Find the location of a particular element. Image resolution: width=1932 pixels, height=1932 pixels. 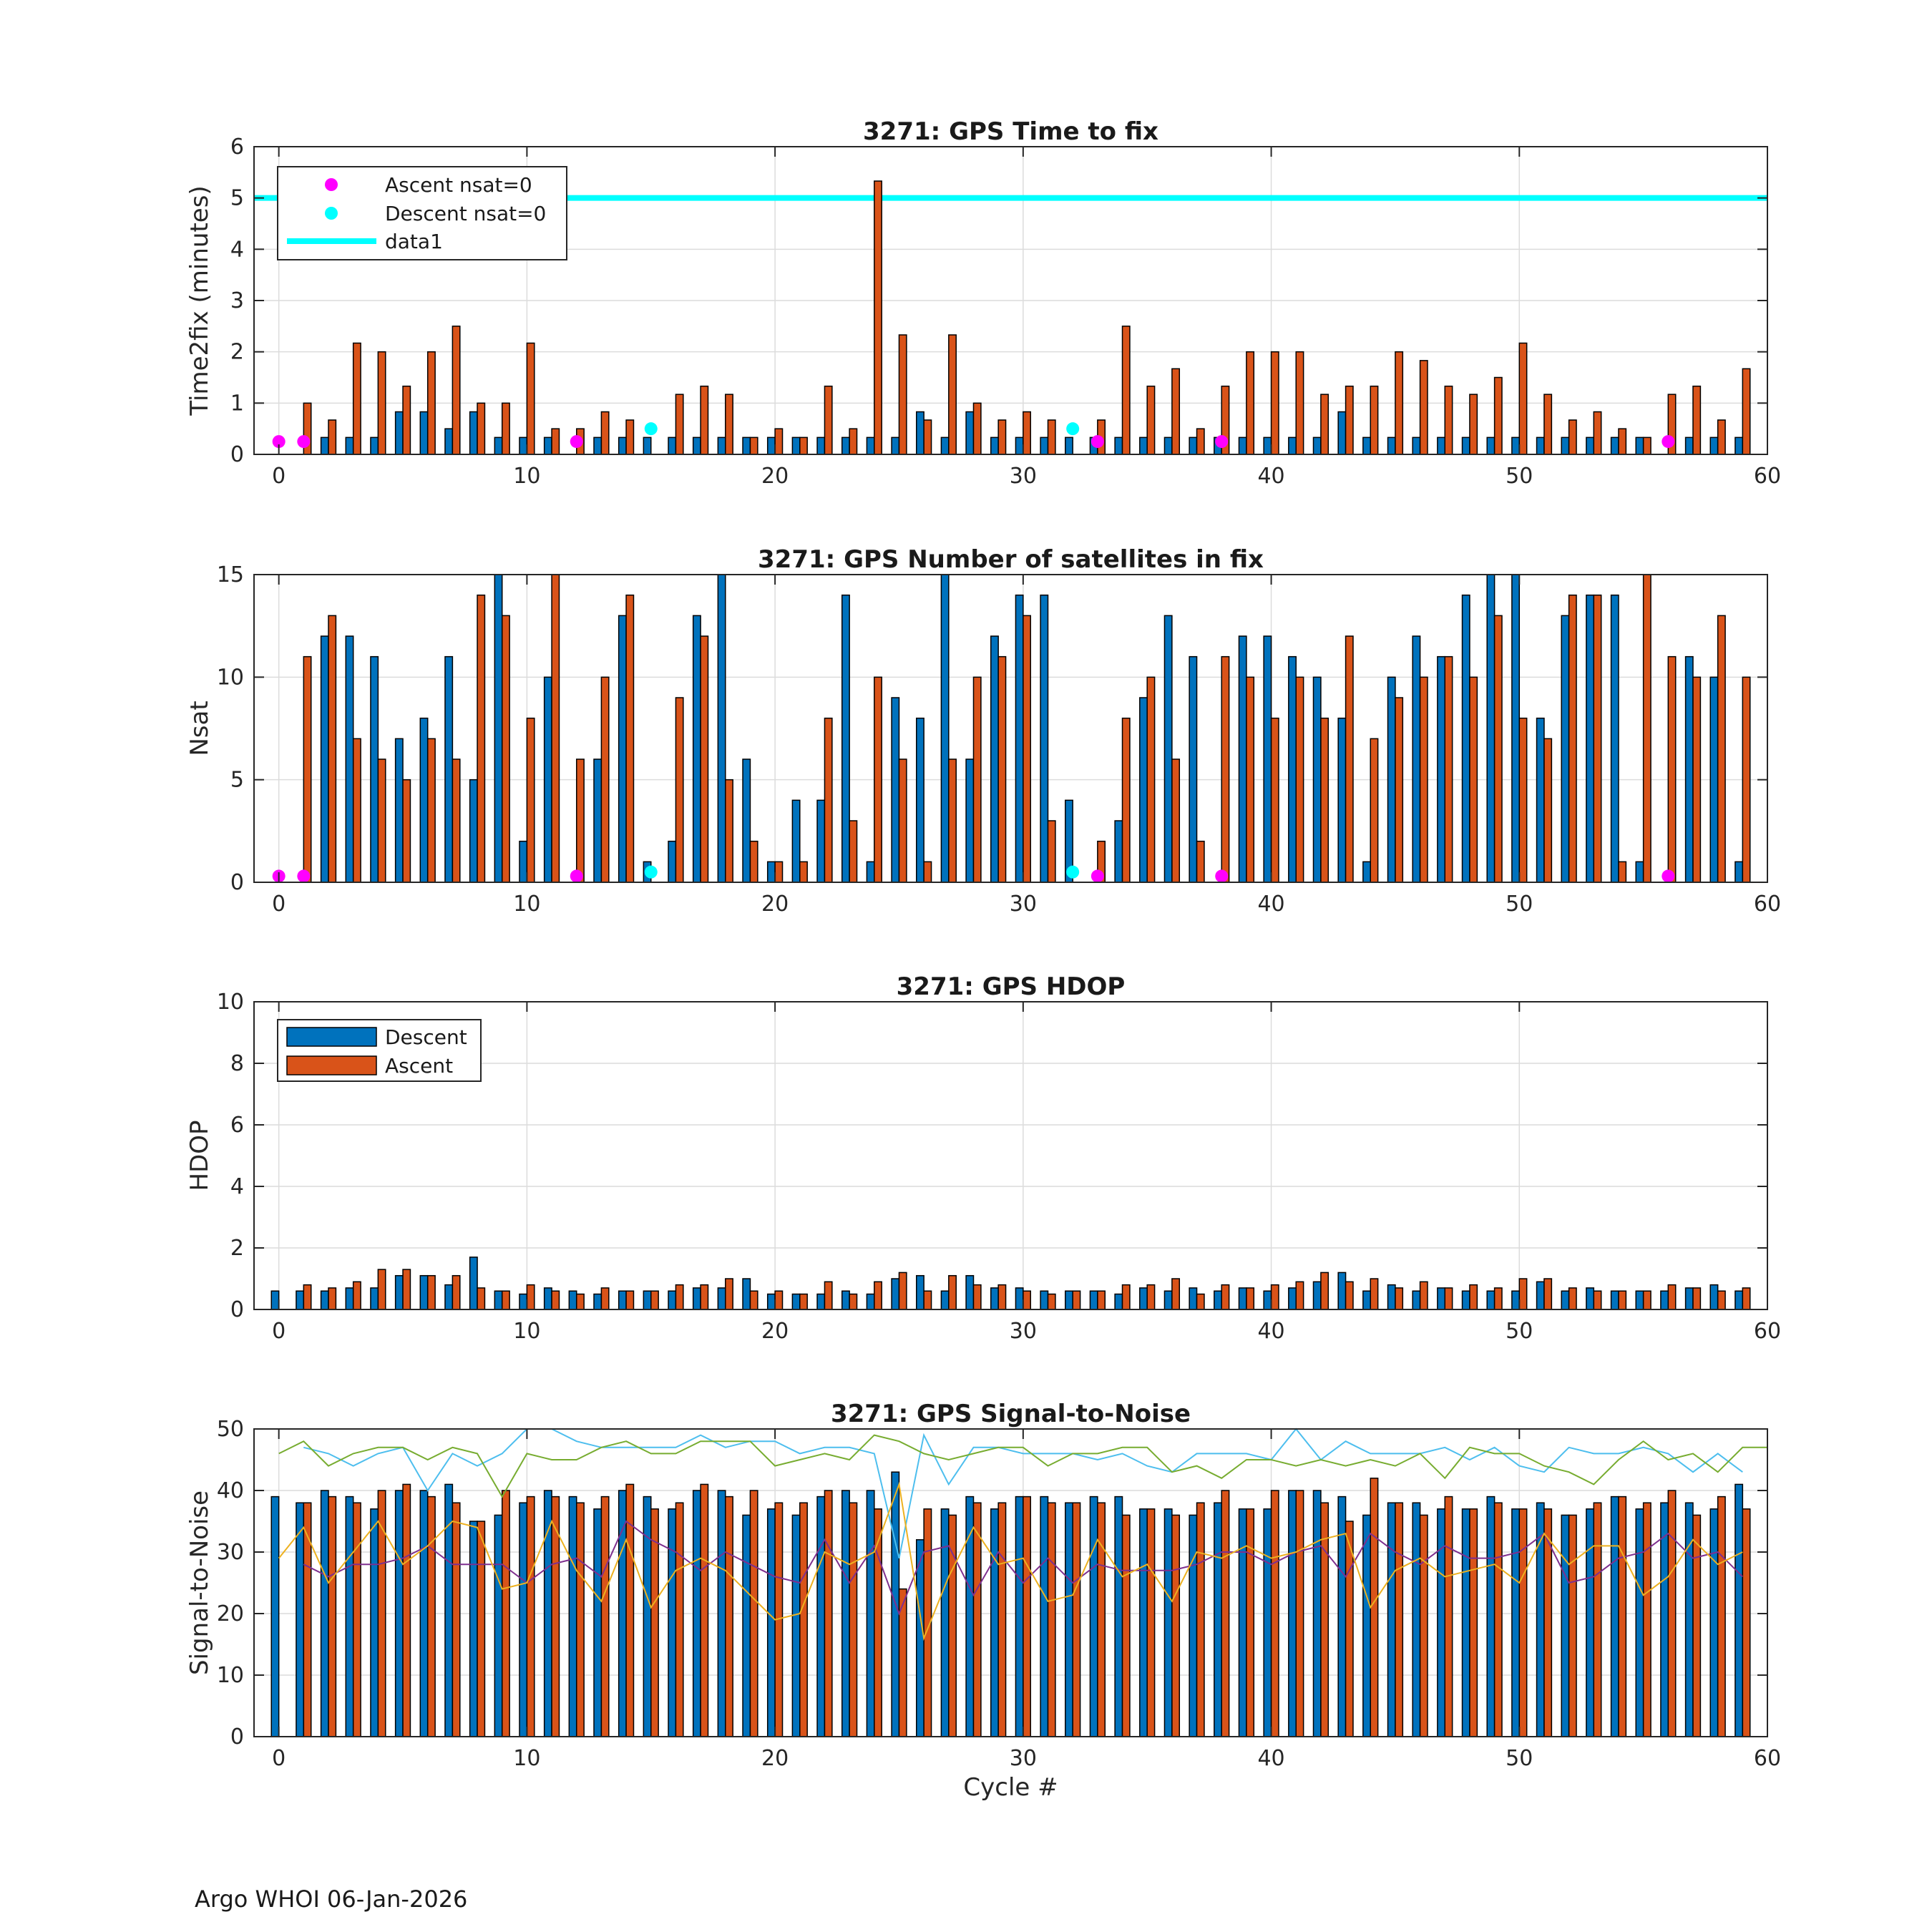

nsat-y-axis-label: Nsat is located at coordinates (199, 728).